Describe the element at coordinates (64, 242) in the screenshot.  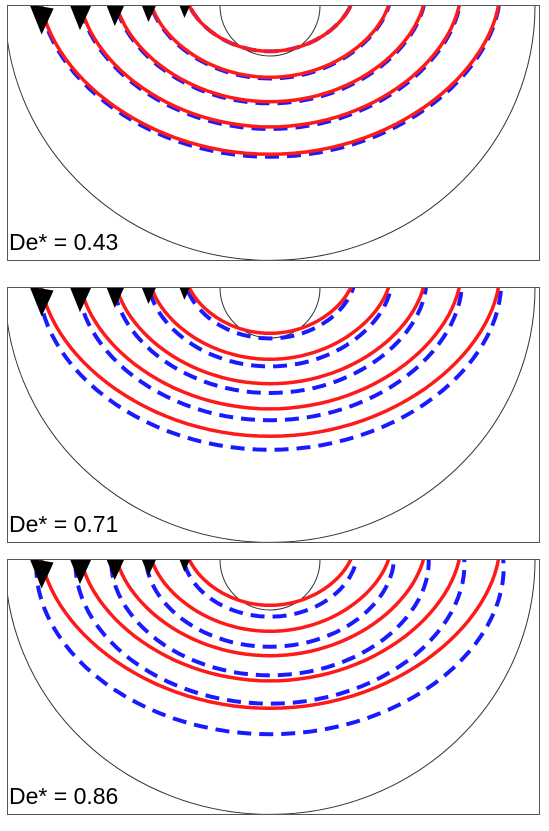
I see `deborah-label-1: De* = 0.43` at that location.